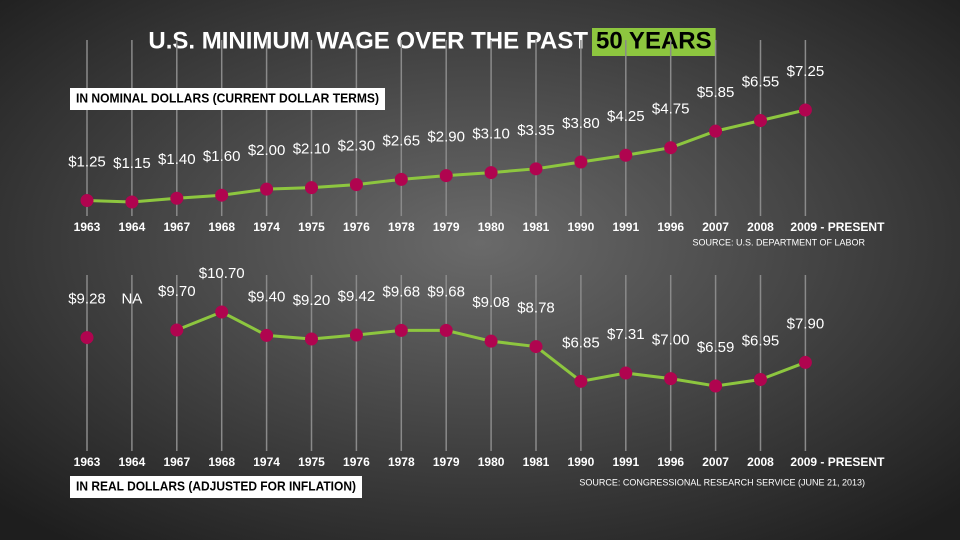 The image size is (960, 540). What do you see at coordinates (131, 299) in the screenshot?
I see `value-label: NA` at bounding box center [131, 299].